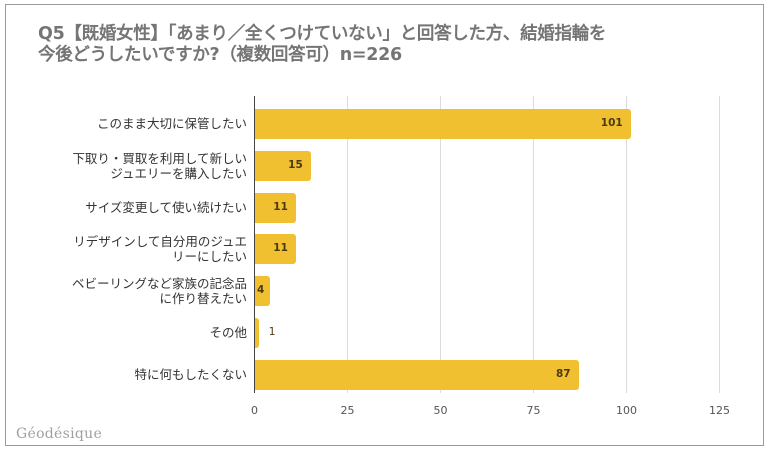 The image size is (771, 450). I want to click on bar-value-label: 15, so click(295, 164).